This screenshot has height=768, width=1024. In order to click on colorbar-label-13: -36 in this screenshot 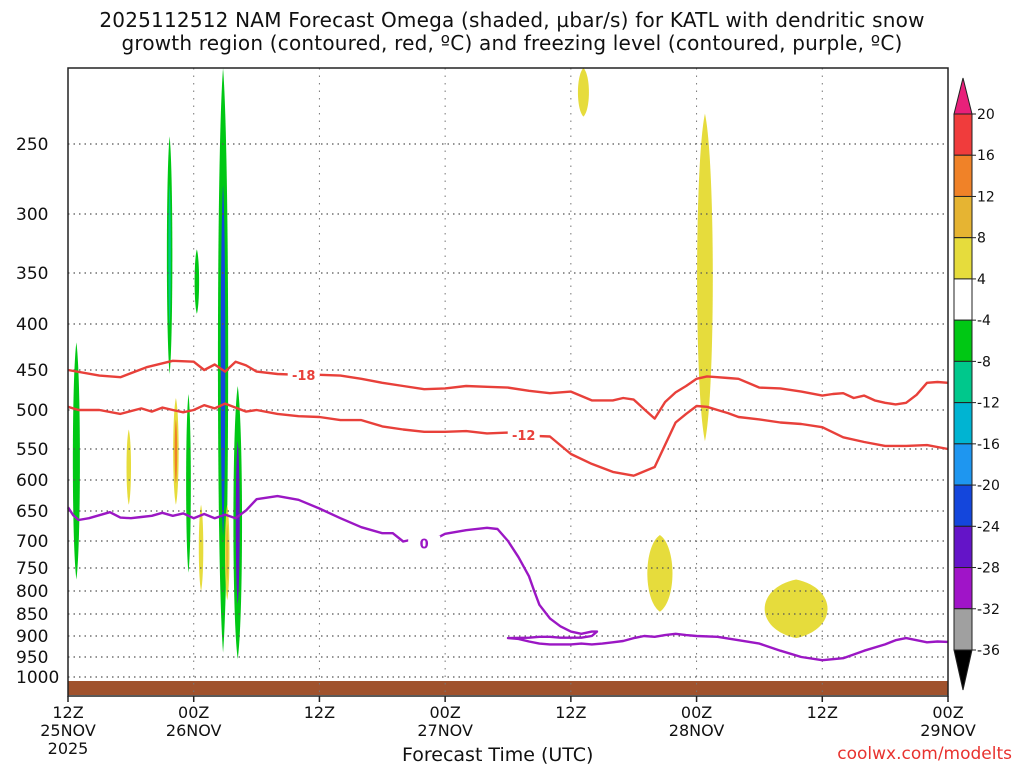, I will do `click(988, 651)`.